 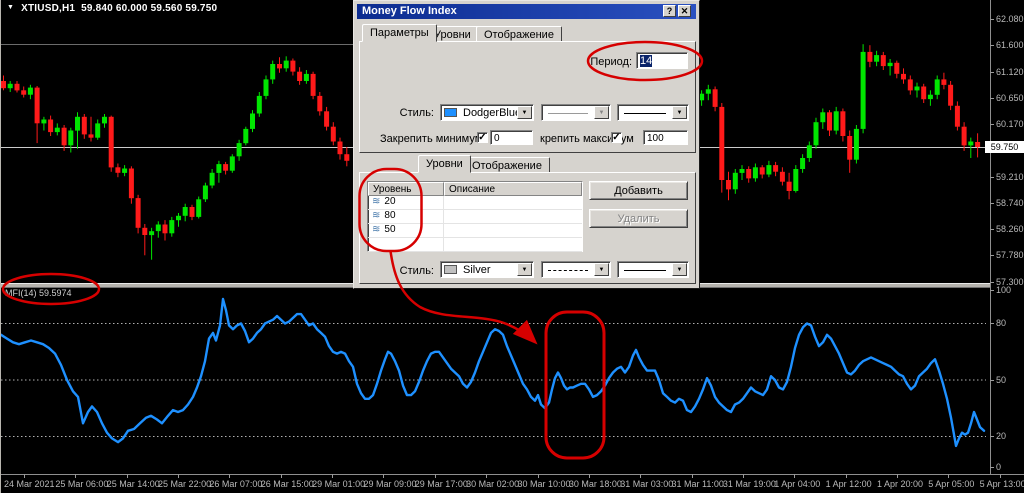 I want to click on color-name: DodgerBlue, so click(x=492, y=113).